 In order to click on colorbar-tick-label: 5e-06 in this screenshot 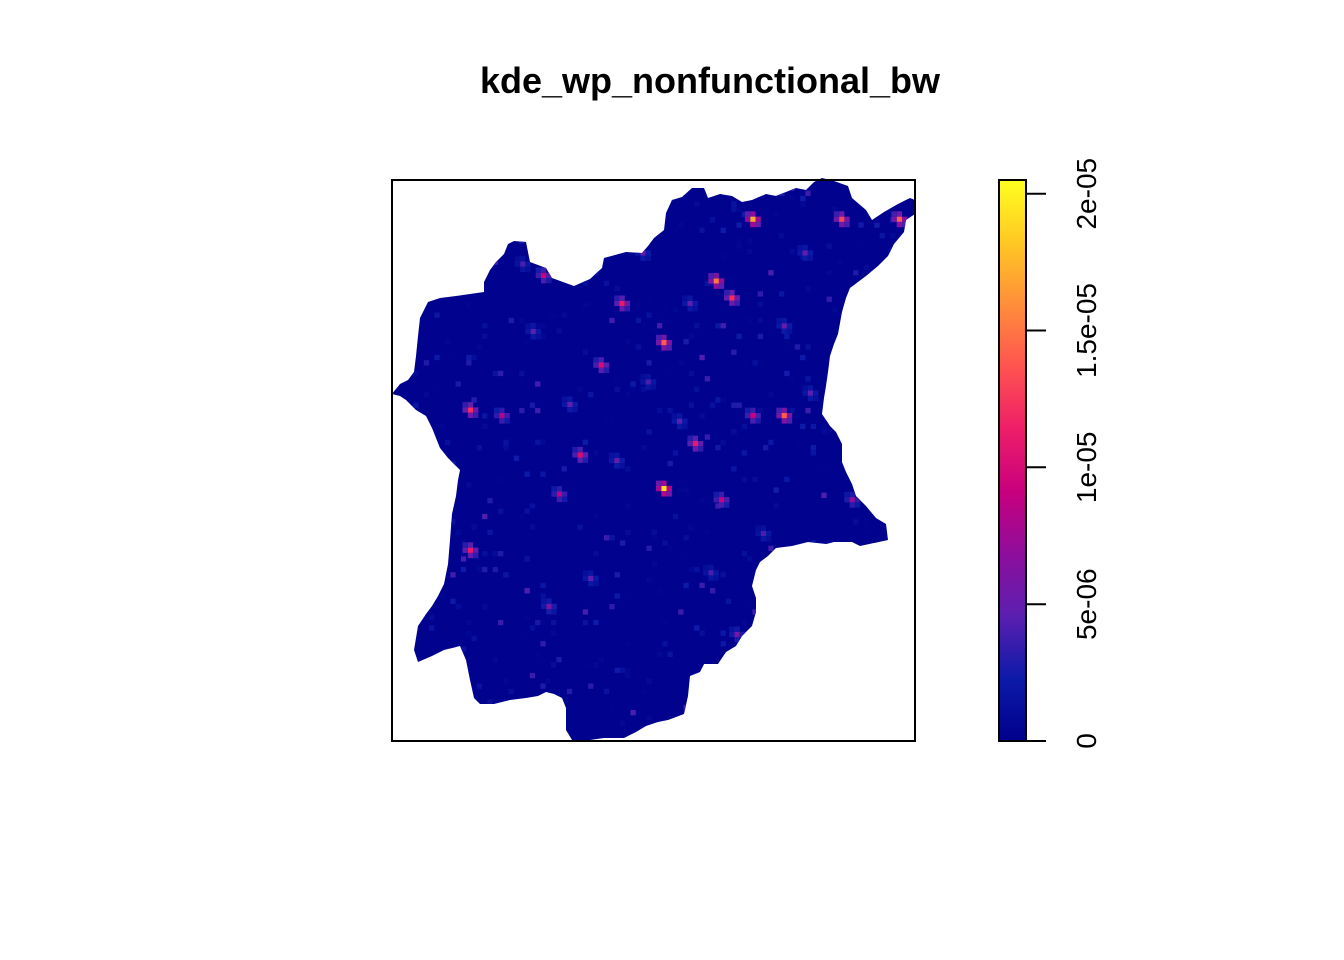, I will do `click(1086, 604)`.